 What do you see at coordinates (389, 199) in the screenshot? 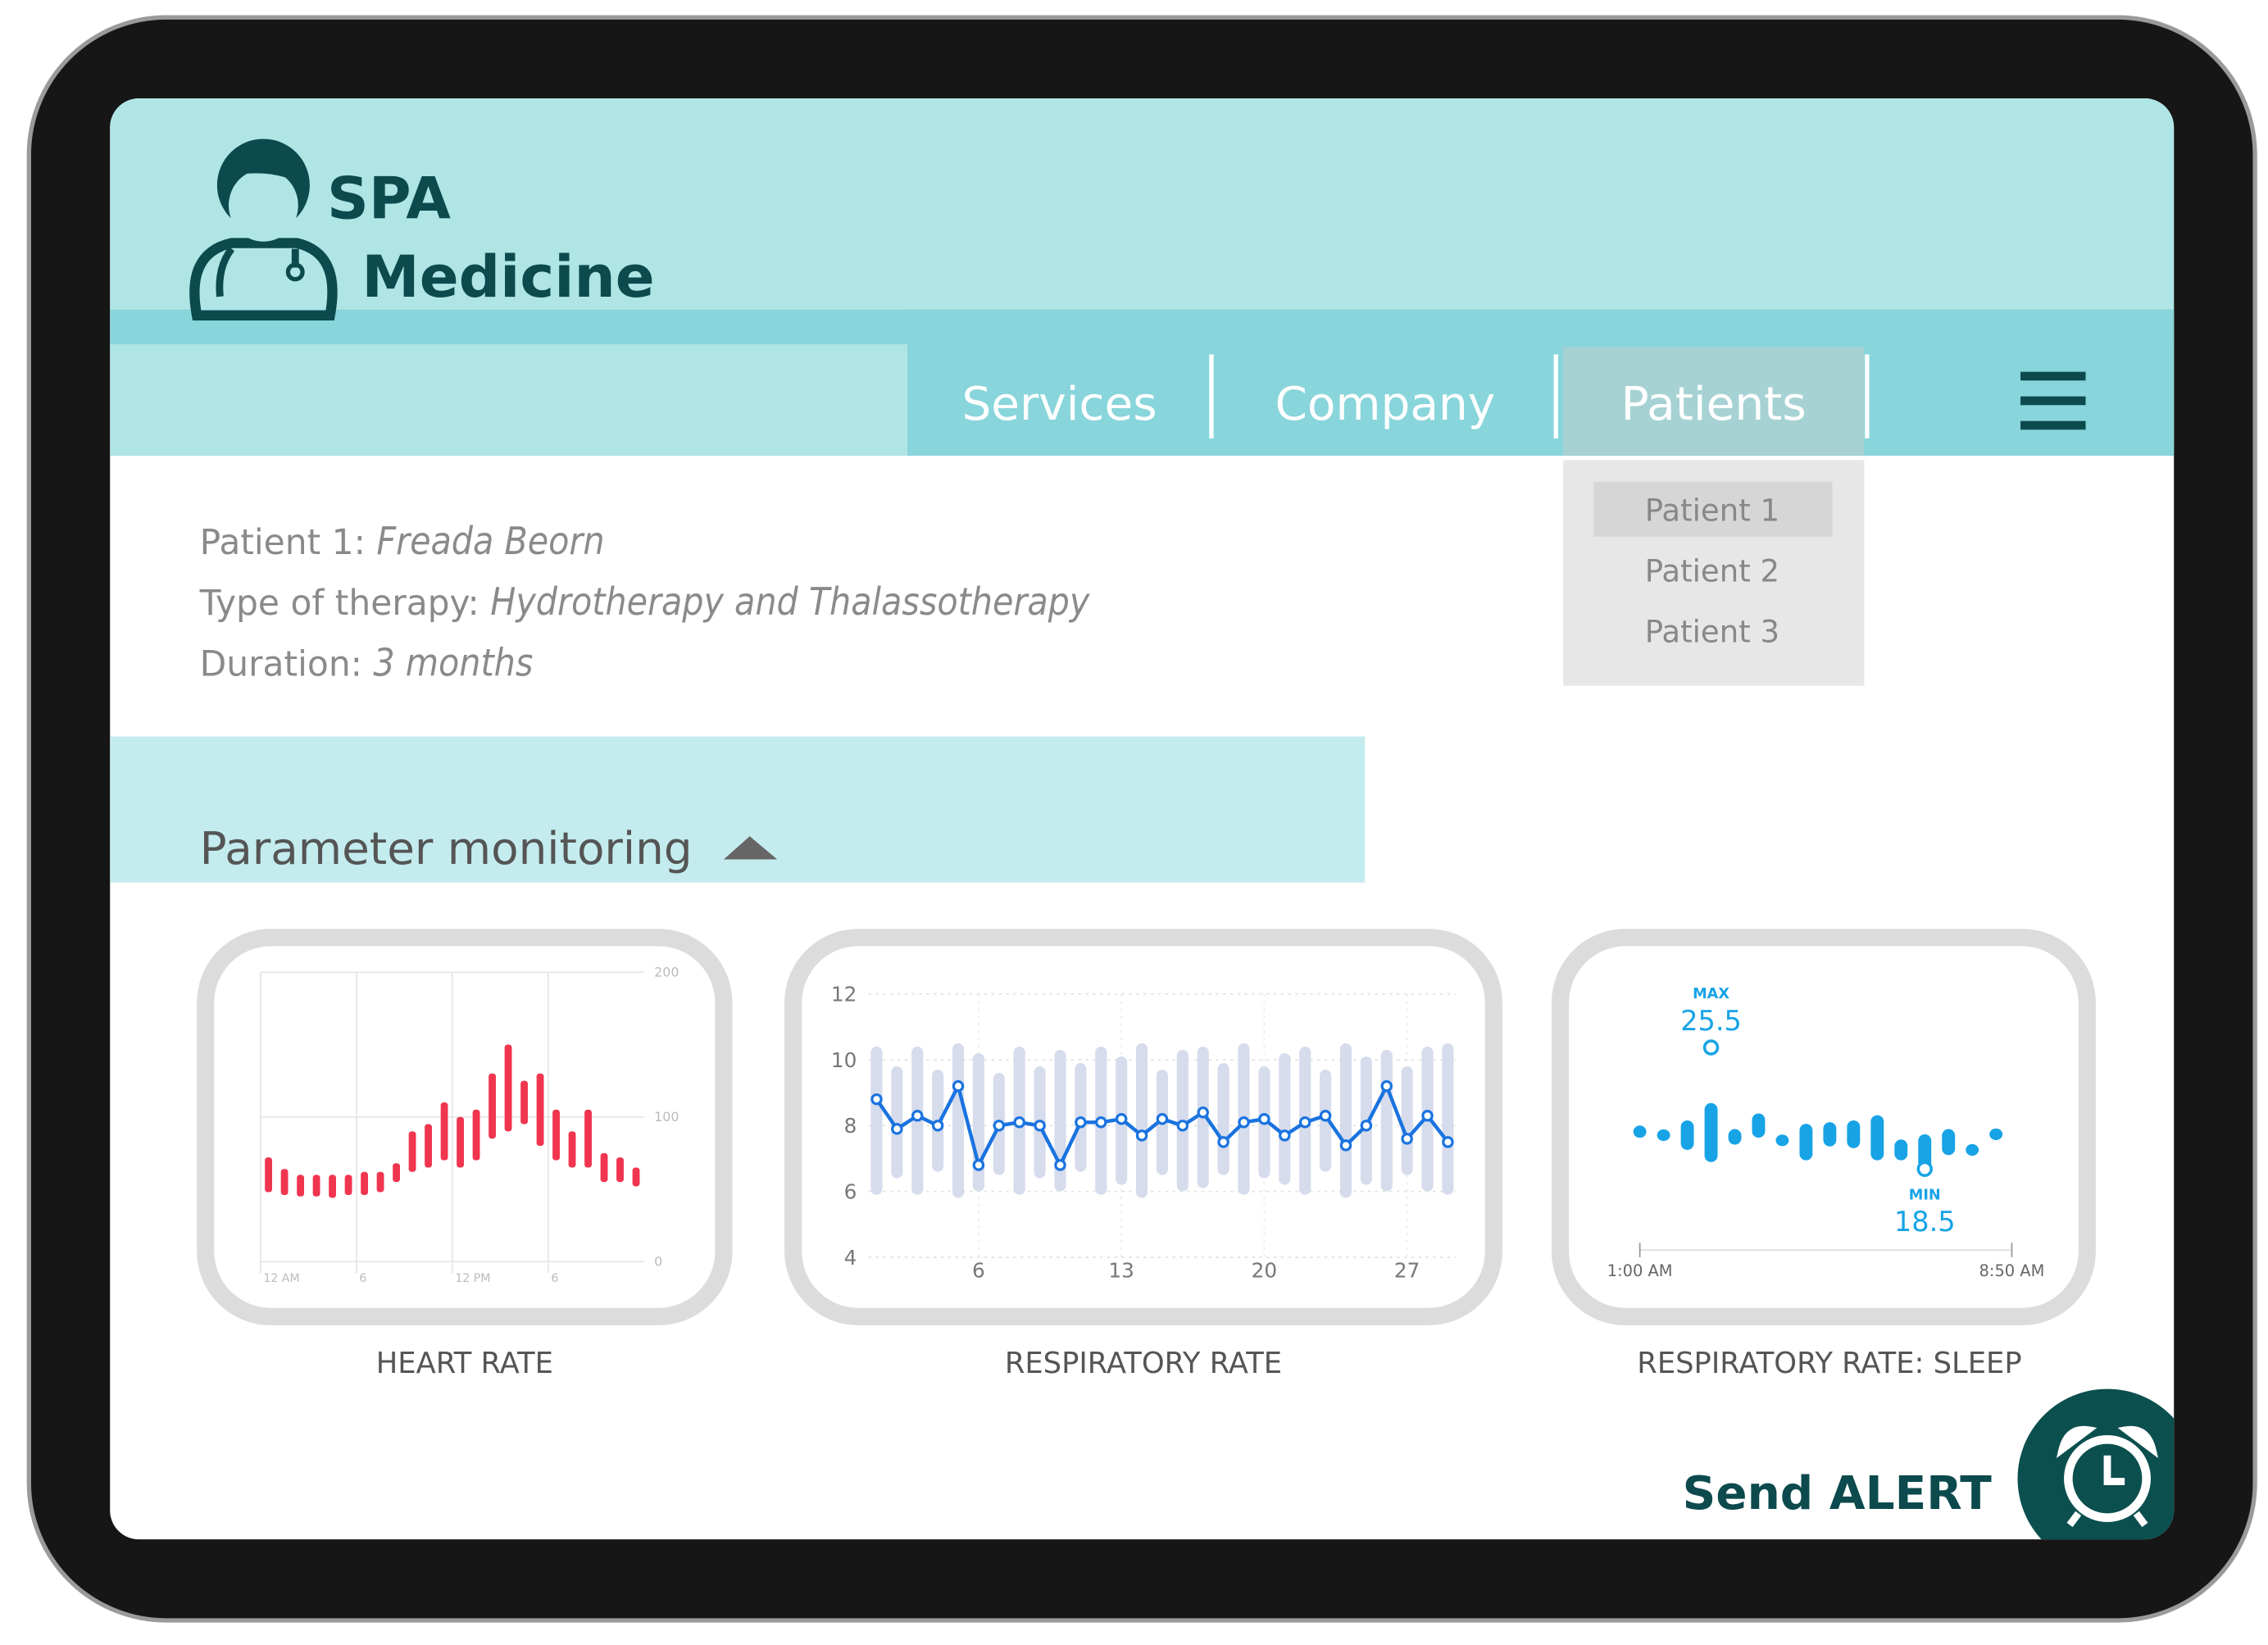
I see `brand: SPA` at bounding box center [389, 199].